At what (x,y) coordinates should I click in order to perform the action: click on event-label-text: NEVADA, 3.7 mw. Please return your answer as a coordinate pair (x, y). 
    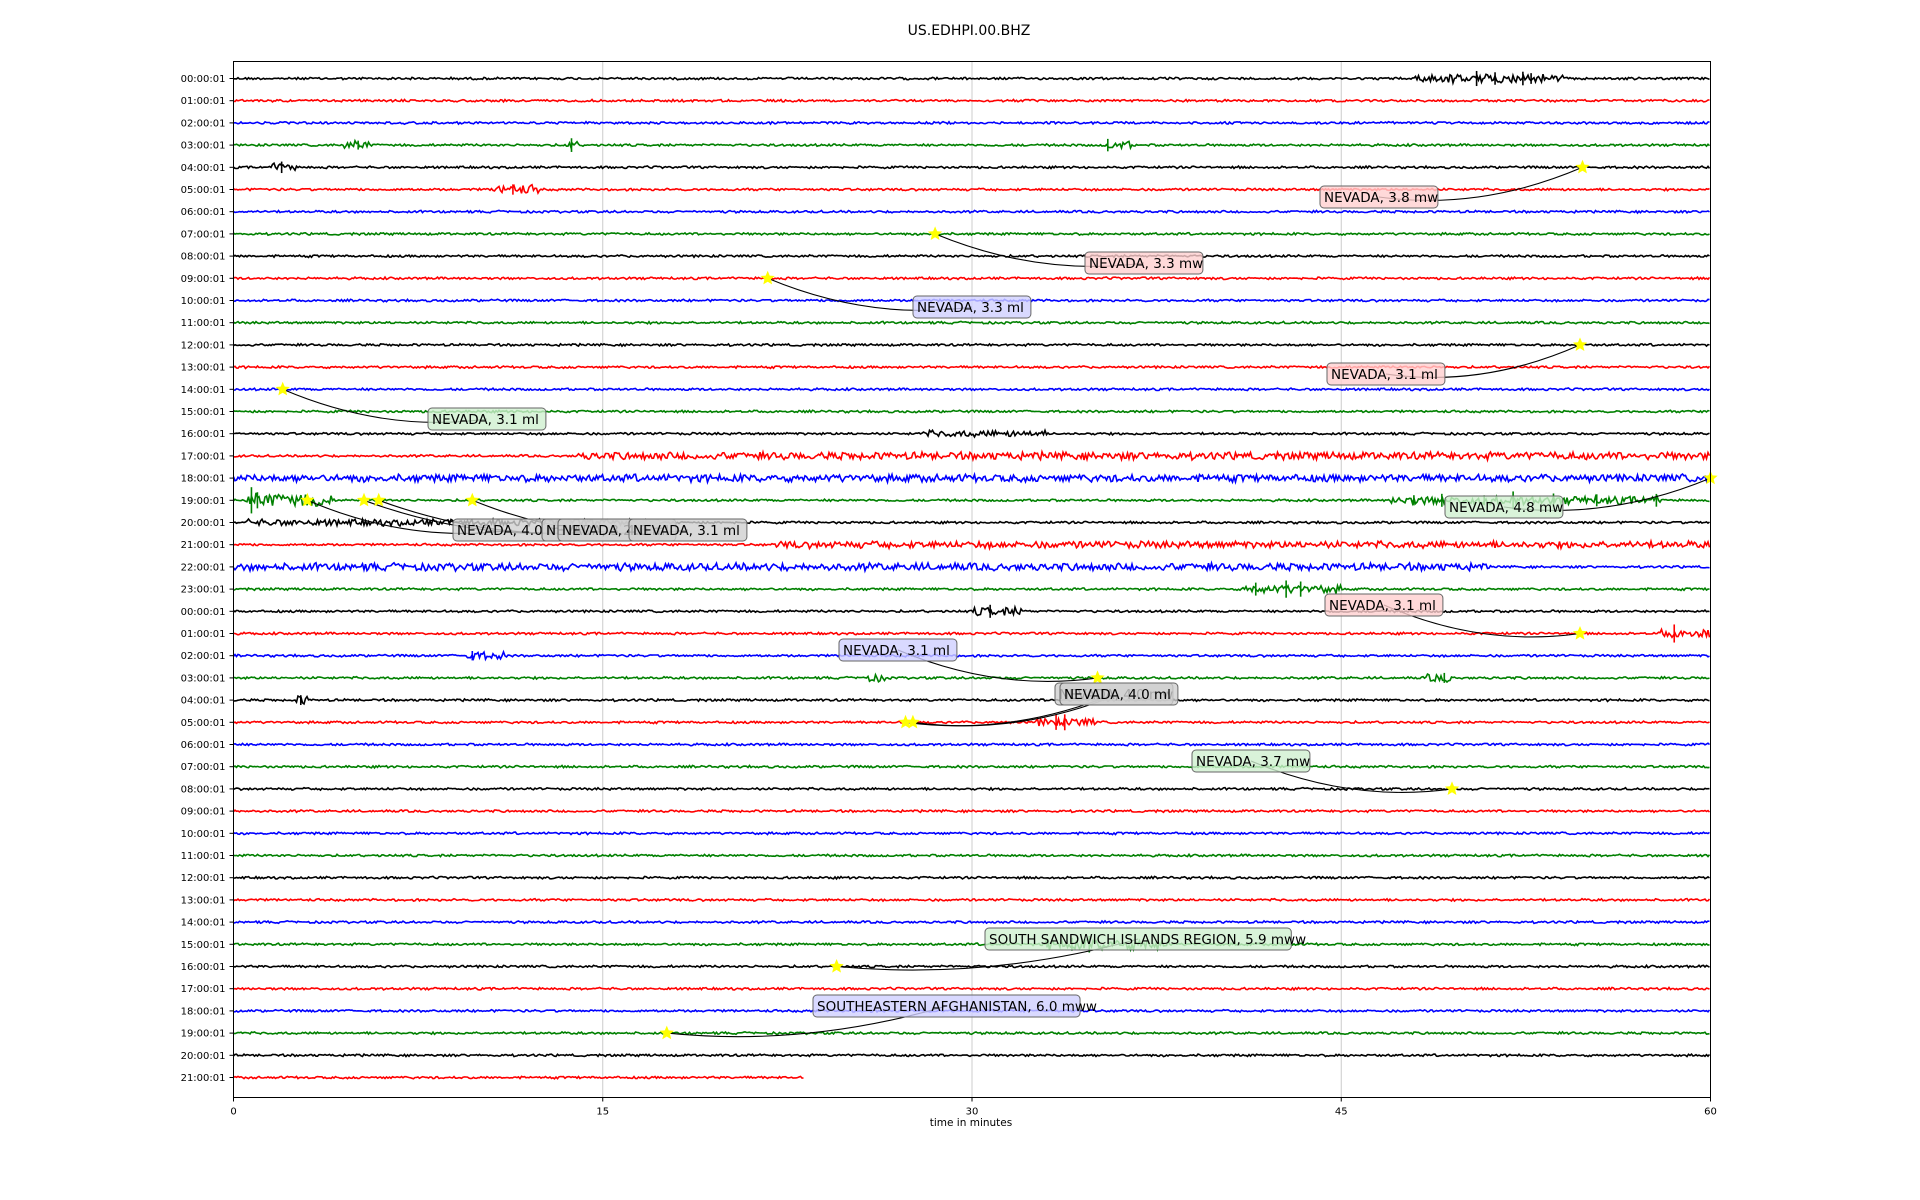
    Looking at the image, I should click on (1253, 762).